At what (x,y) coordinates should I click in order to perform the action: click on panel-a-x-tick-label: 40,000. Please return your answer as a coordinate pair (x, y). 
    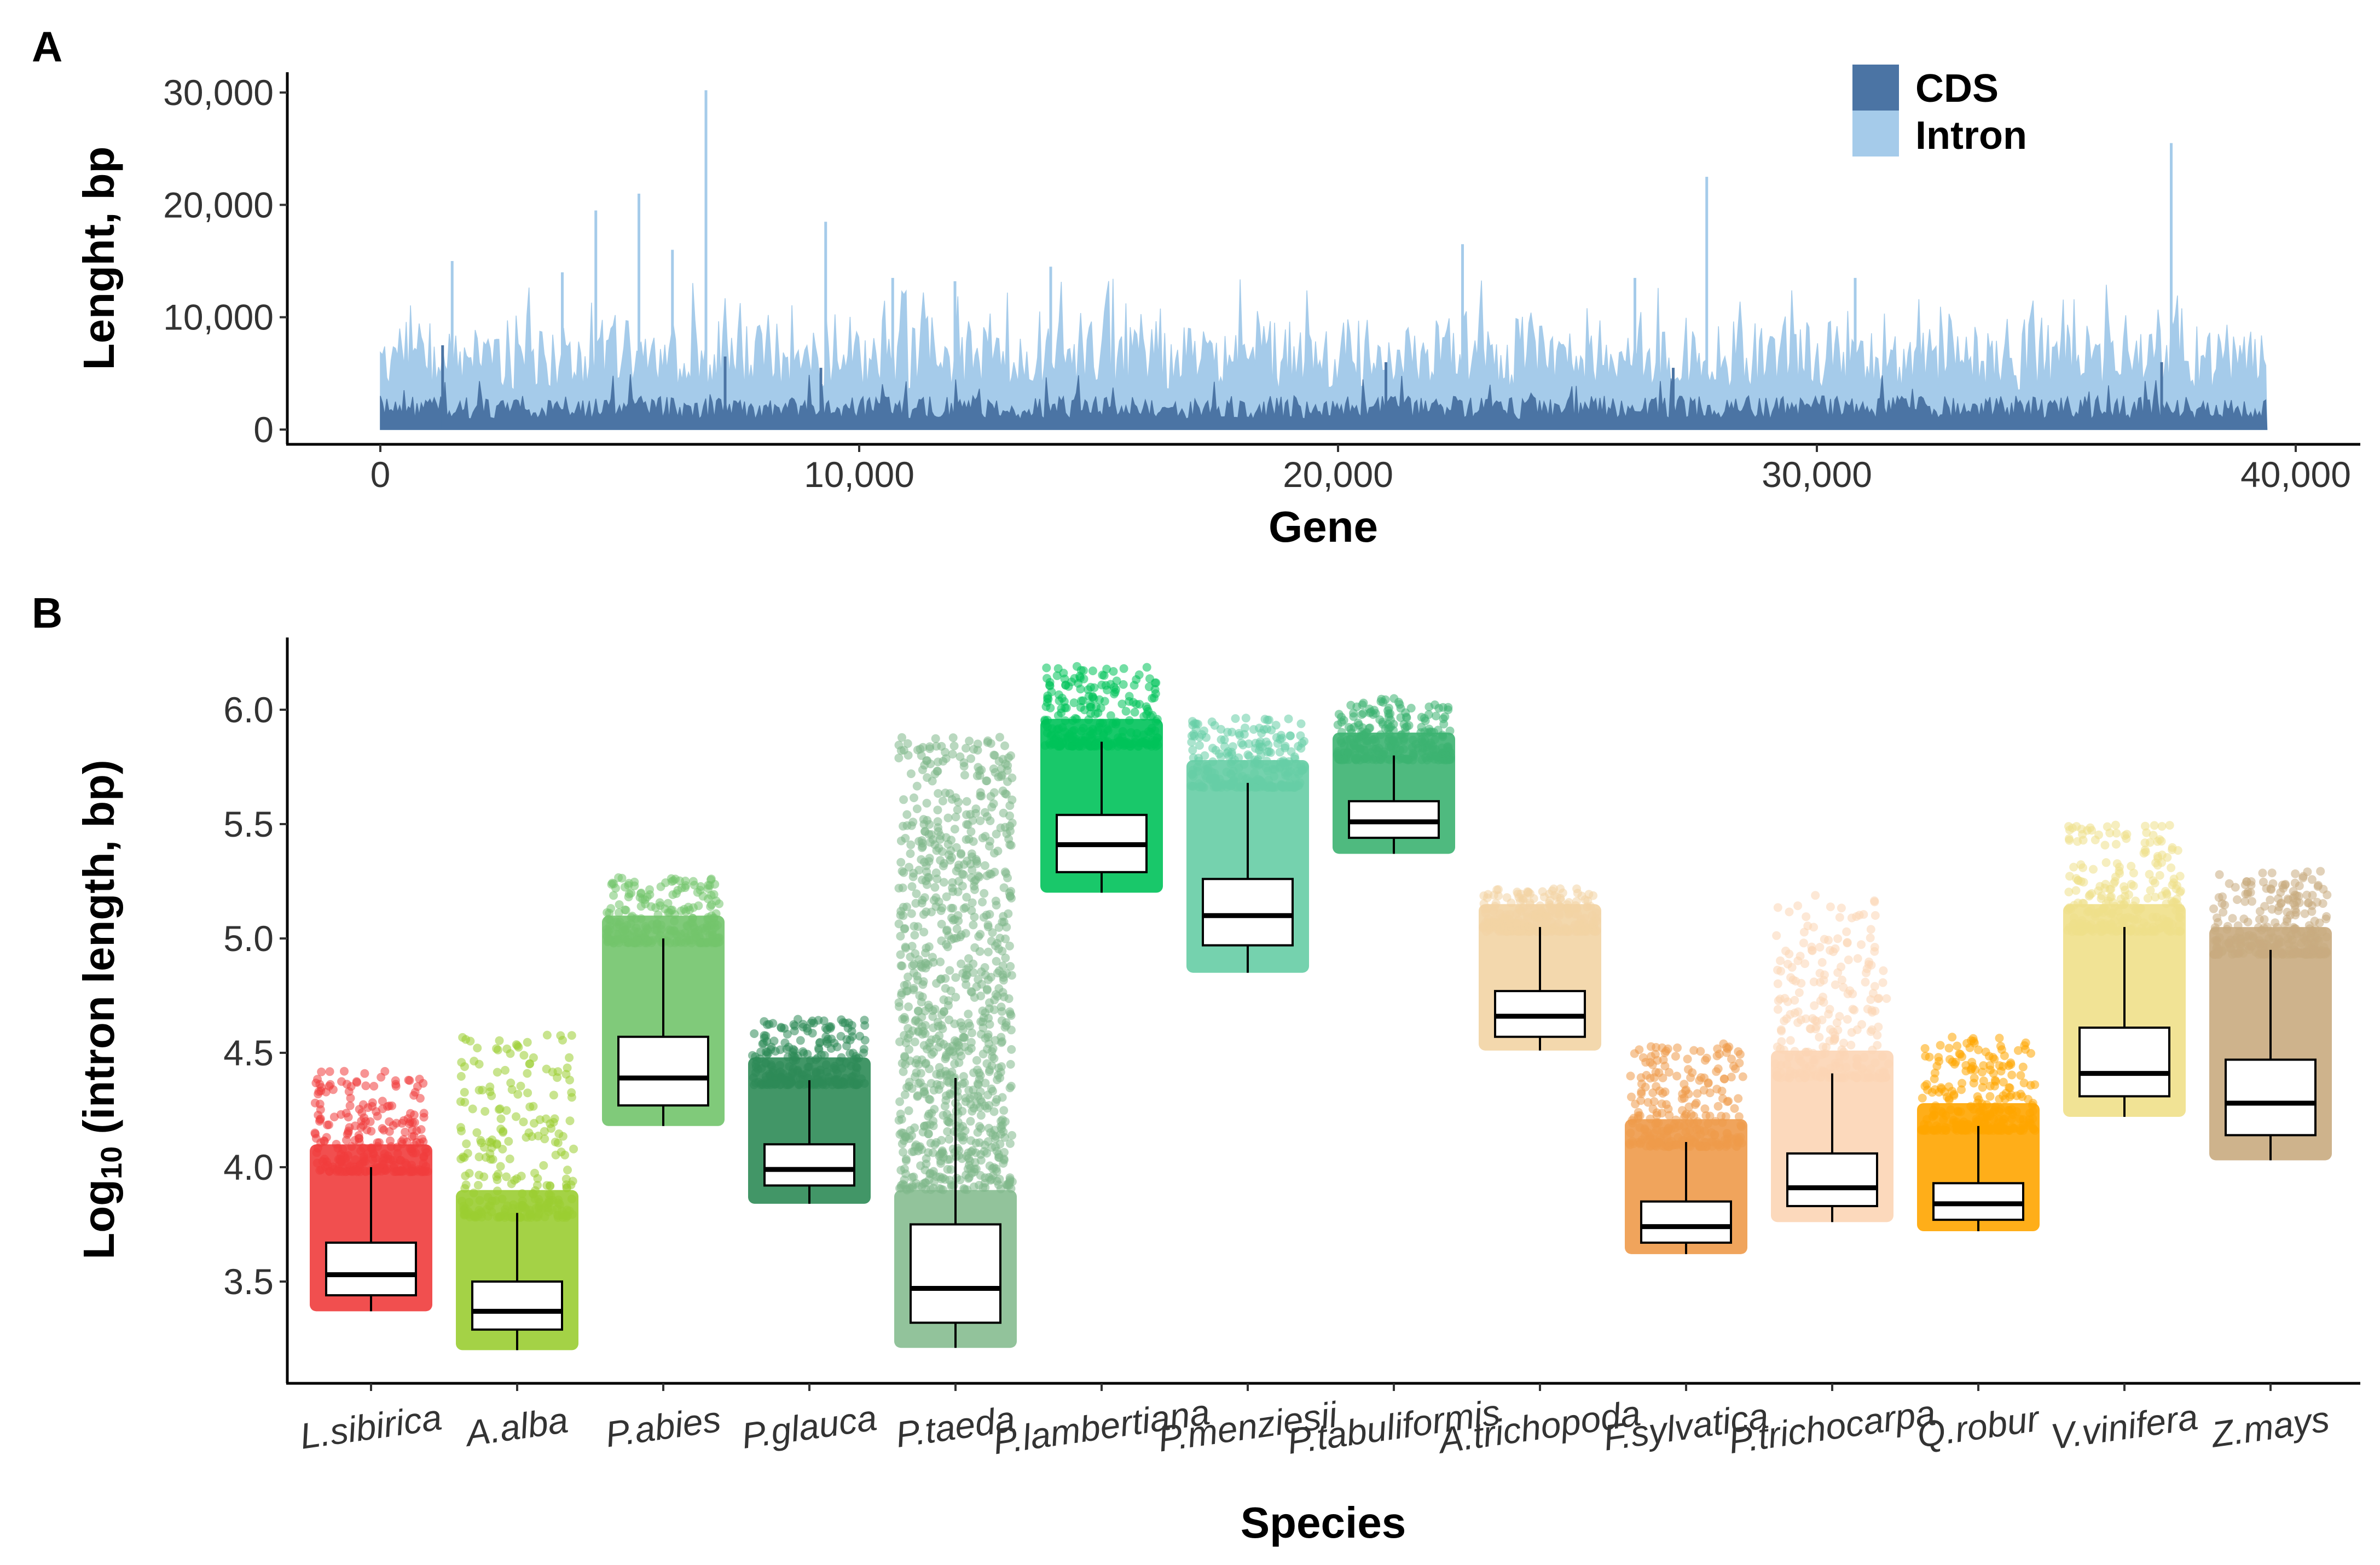
    Looking at the image, I should click on (2295, 474).